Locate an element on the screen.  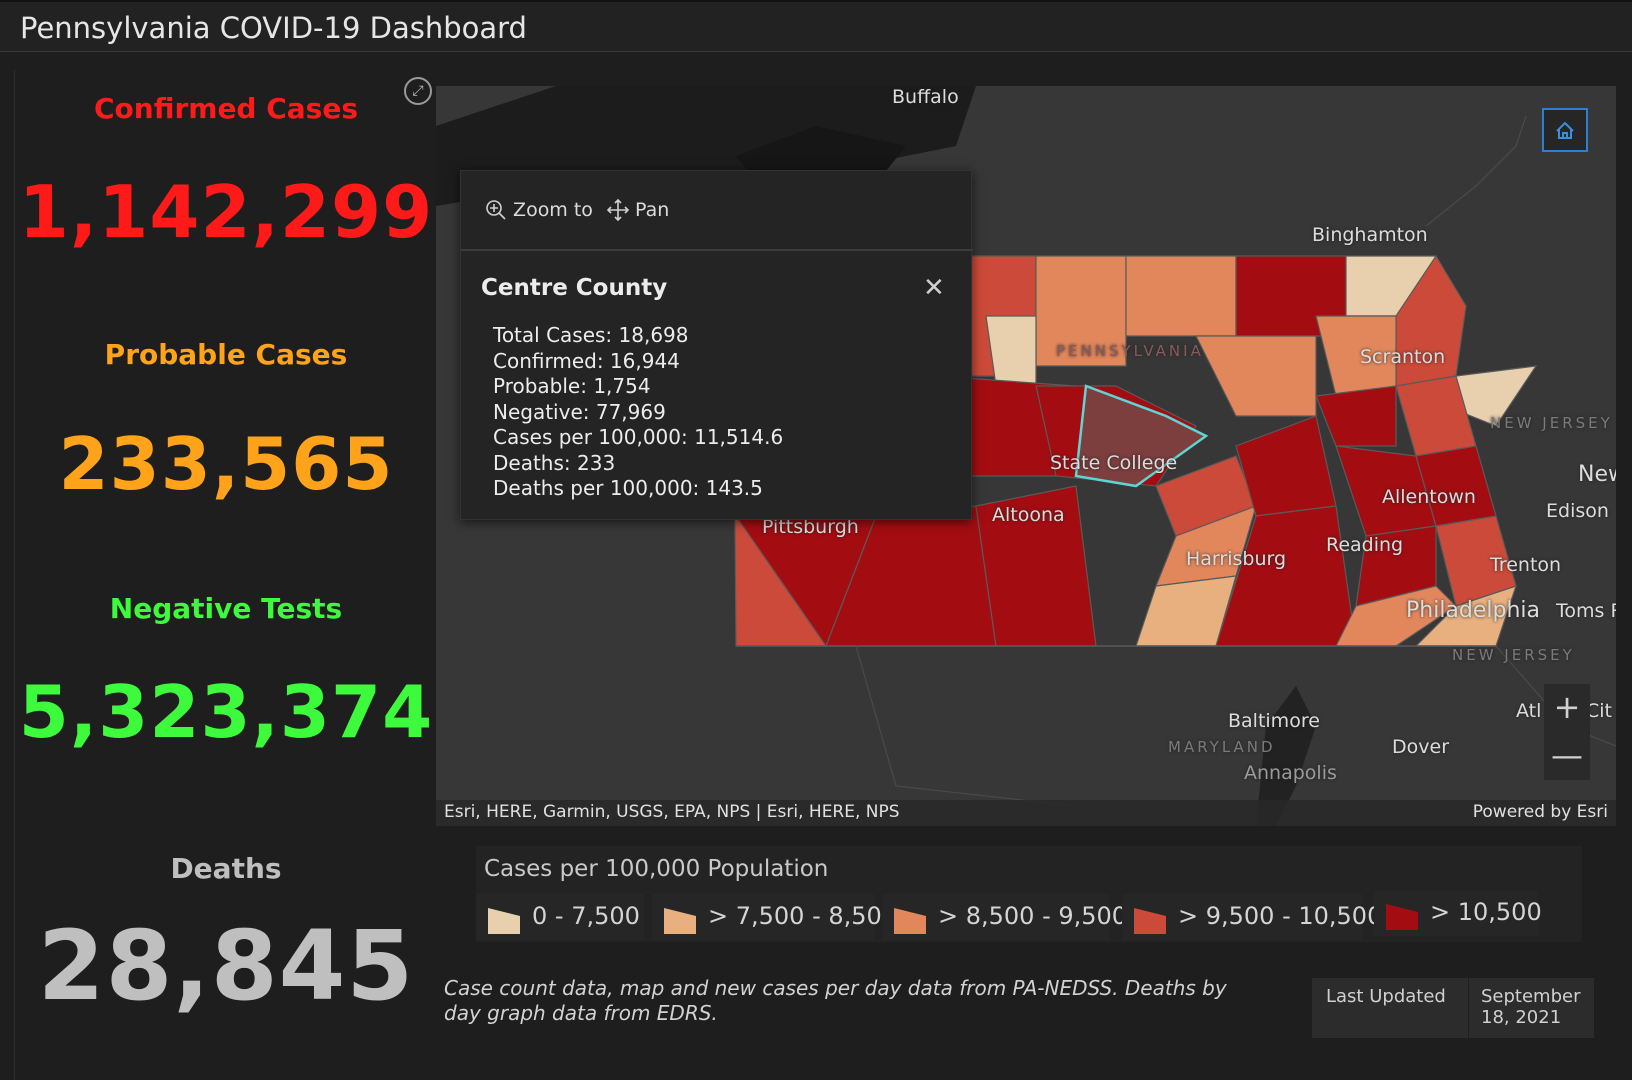
label-binghamton: Binghamton is located at coordinates (1370, 235).